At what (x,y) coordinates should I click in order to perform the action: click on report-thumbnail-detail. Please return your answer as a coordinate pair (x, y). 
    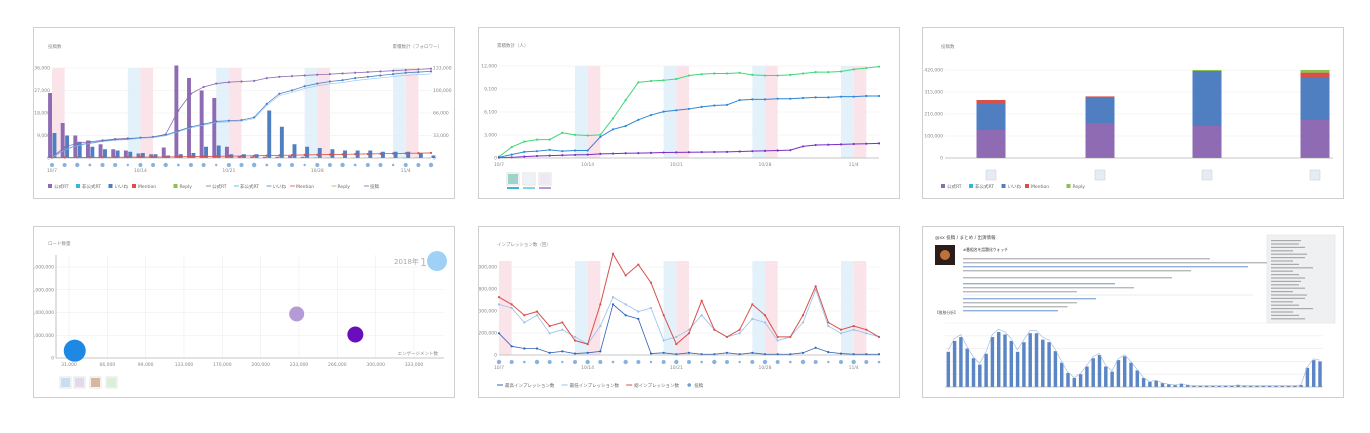
    Looking at the image, I should click on (945, 255).